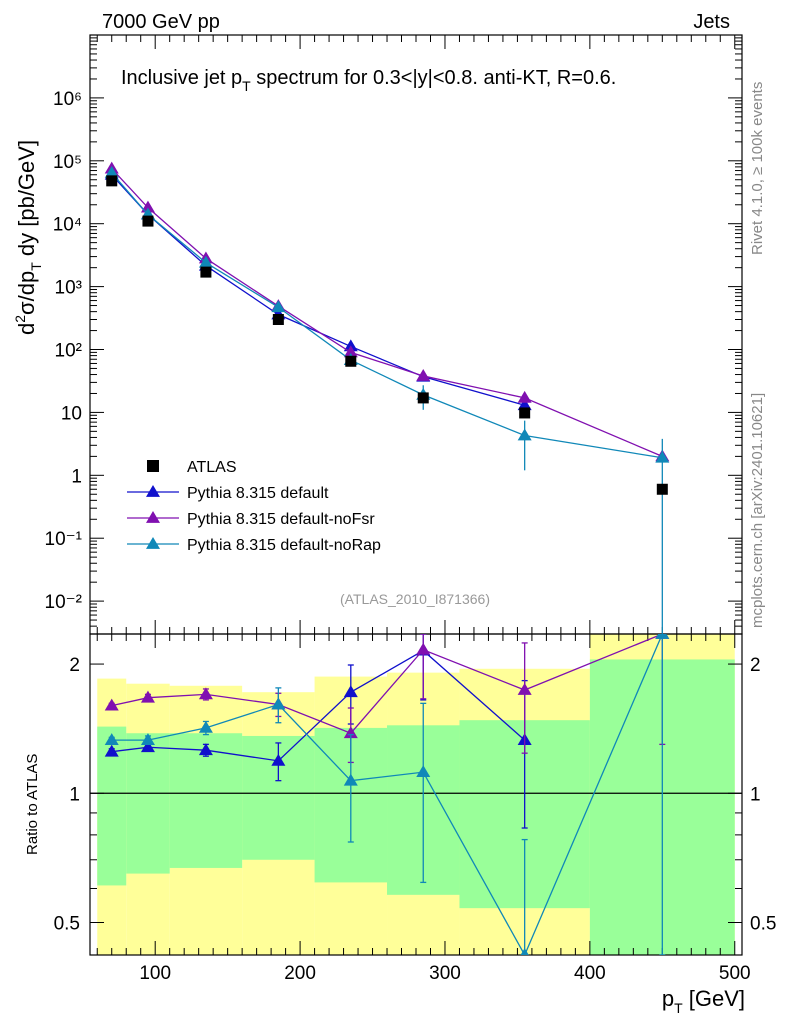 The image size is (786, 1024). Describe the element at coordinates (68, 288) in the screenshot. I see `y-tick-label: 10³` at that location.